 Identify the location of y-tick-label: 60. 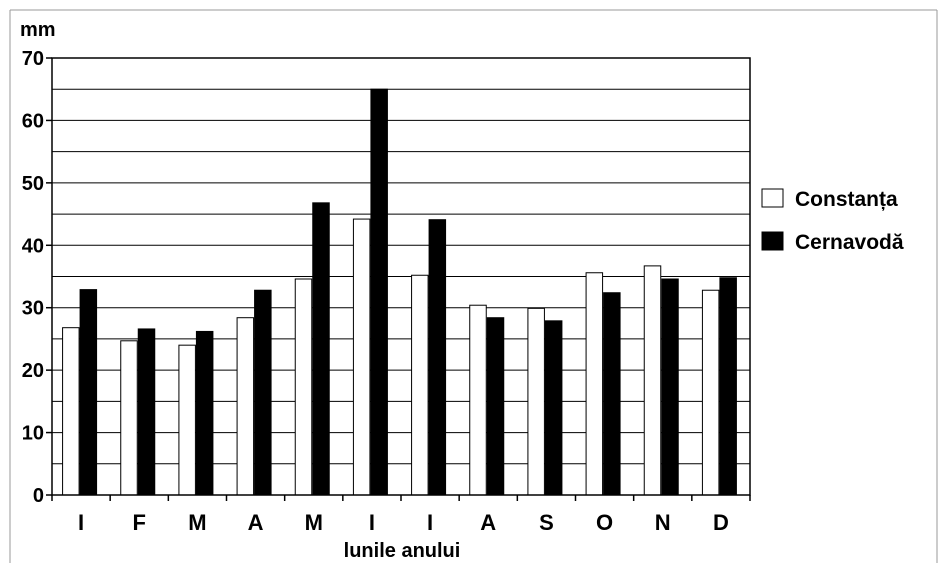
(33, 121).